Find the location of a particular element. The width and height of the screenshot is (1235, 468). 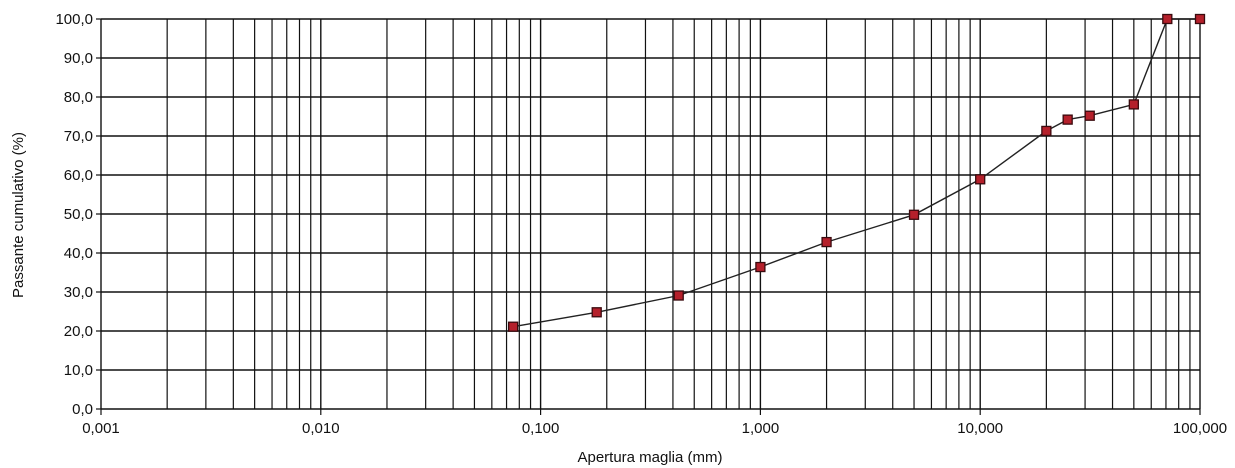

x-tick-label: 10,000 is located at coordinates (980, 428).